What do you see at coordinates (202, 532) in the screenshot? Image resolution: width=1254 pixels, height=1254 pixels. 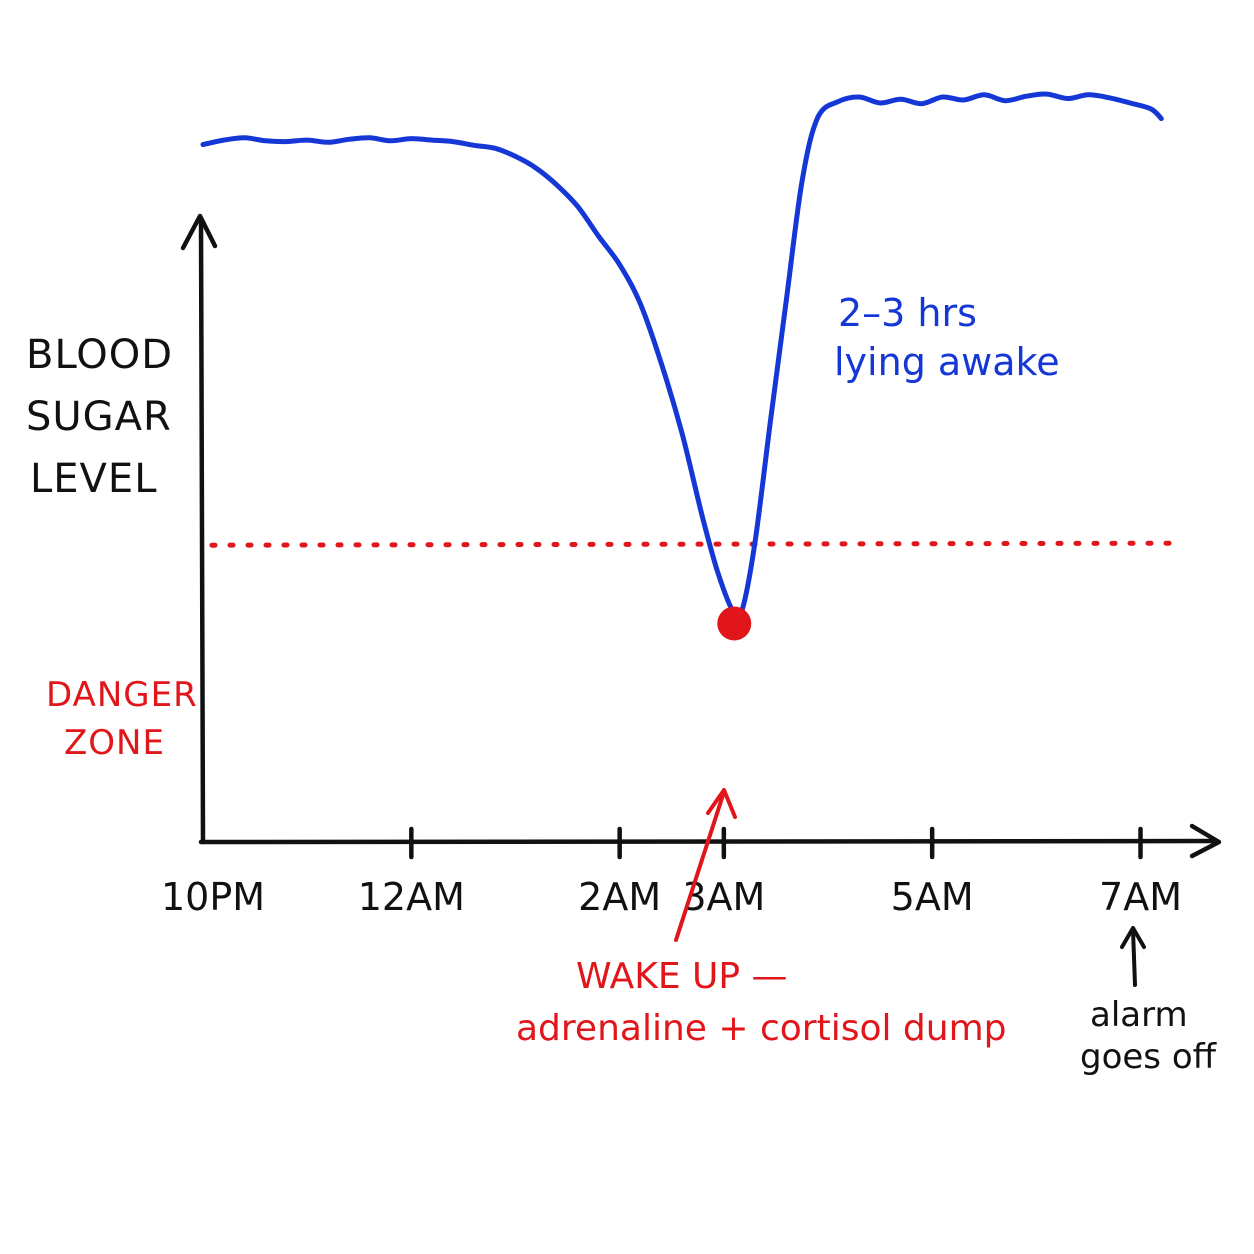 I see `y-axis` at bounding box center [202, 532].